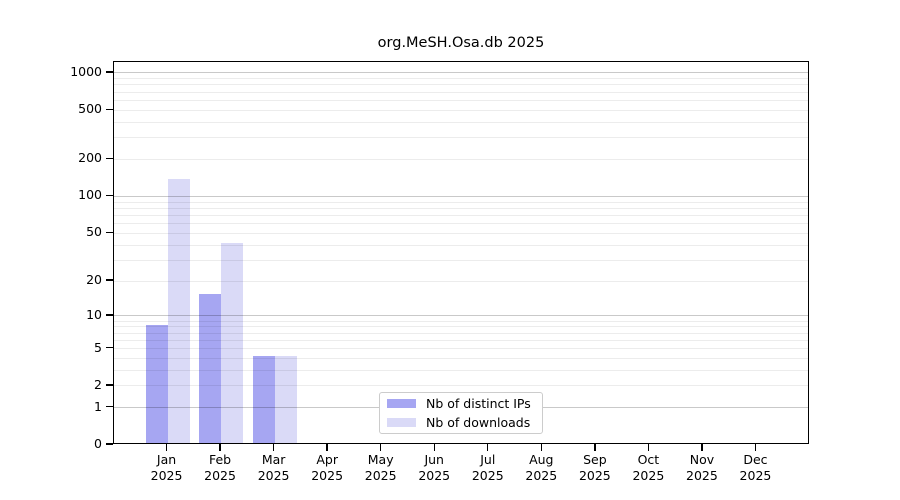  I want to click on x-tick-aug, so click(541, 447).